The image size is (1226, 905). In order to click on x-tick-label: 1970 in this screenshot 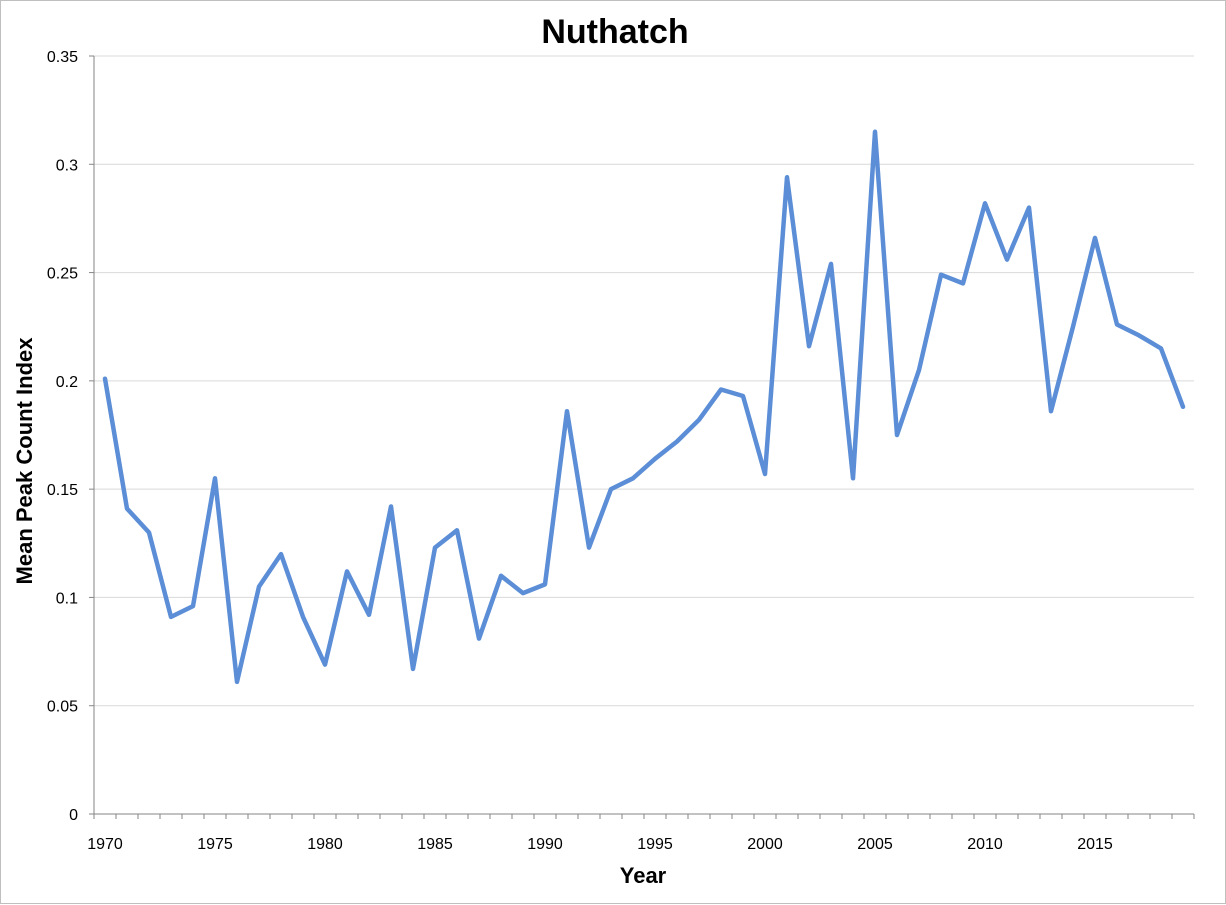, I will do `click(105, 844)`.